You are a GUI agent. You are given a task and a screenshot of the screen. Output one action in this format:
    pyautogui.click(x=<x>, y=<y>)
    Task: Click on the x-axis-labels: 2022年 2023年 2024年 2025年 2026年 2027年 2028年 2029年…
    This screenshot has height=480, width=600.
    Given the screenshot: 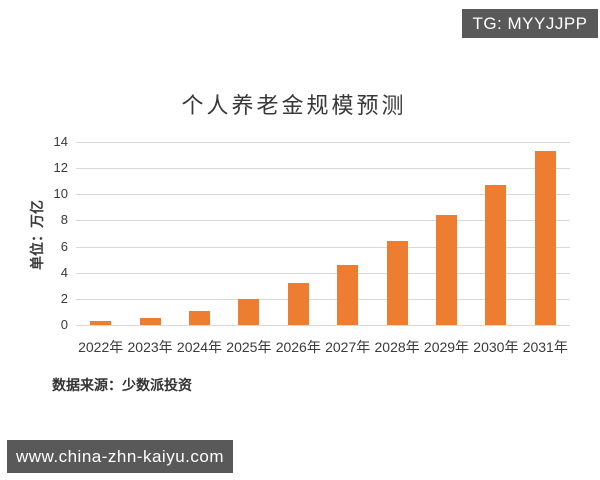 What is the action you would take?
    pyautogui.click(x=323, y=346)
    